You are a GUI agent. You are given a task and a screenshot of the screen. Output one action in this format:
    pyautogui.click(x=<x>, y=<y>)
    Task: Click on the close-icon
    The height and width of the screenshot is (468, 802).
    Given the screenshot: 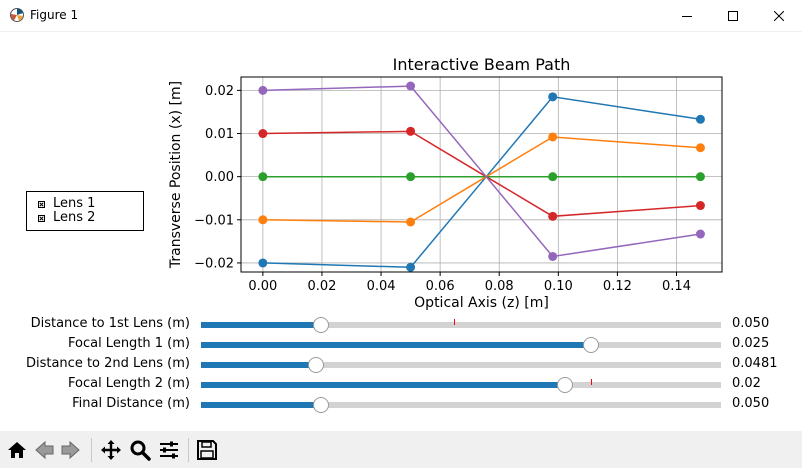 What is the action you would take?
    pyautogui.click(x=779, y=15)
    